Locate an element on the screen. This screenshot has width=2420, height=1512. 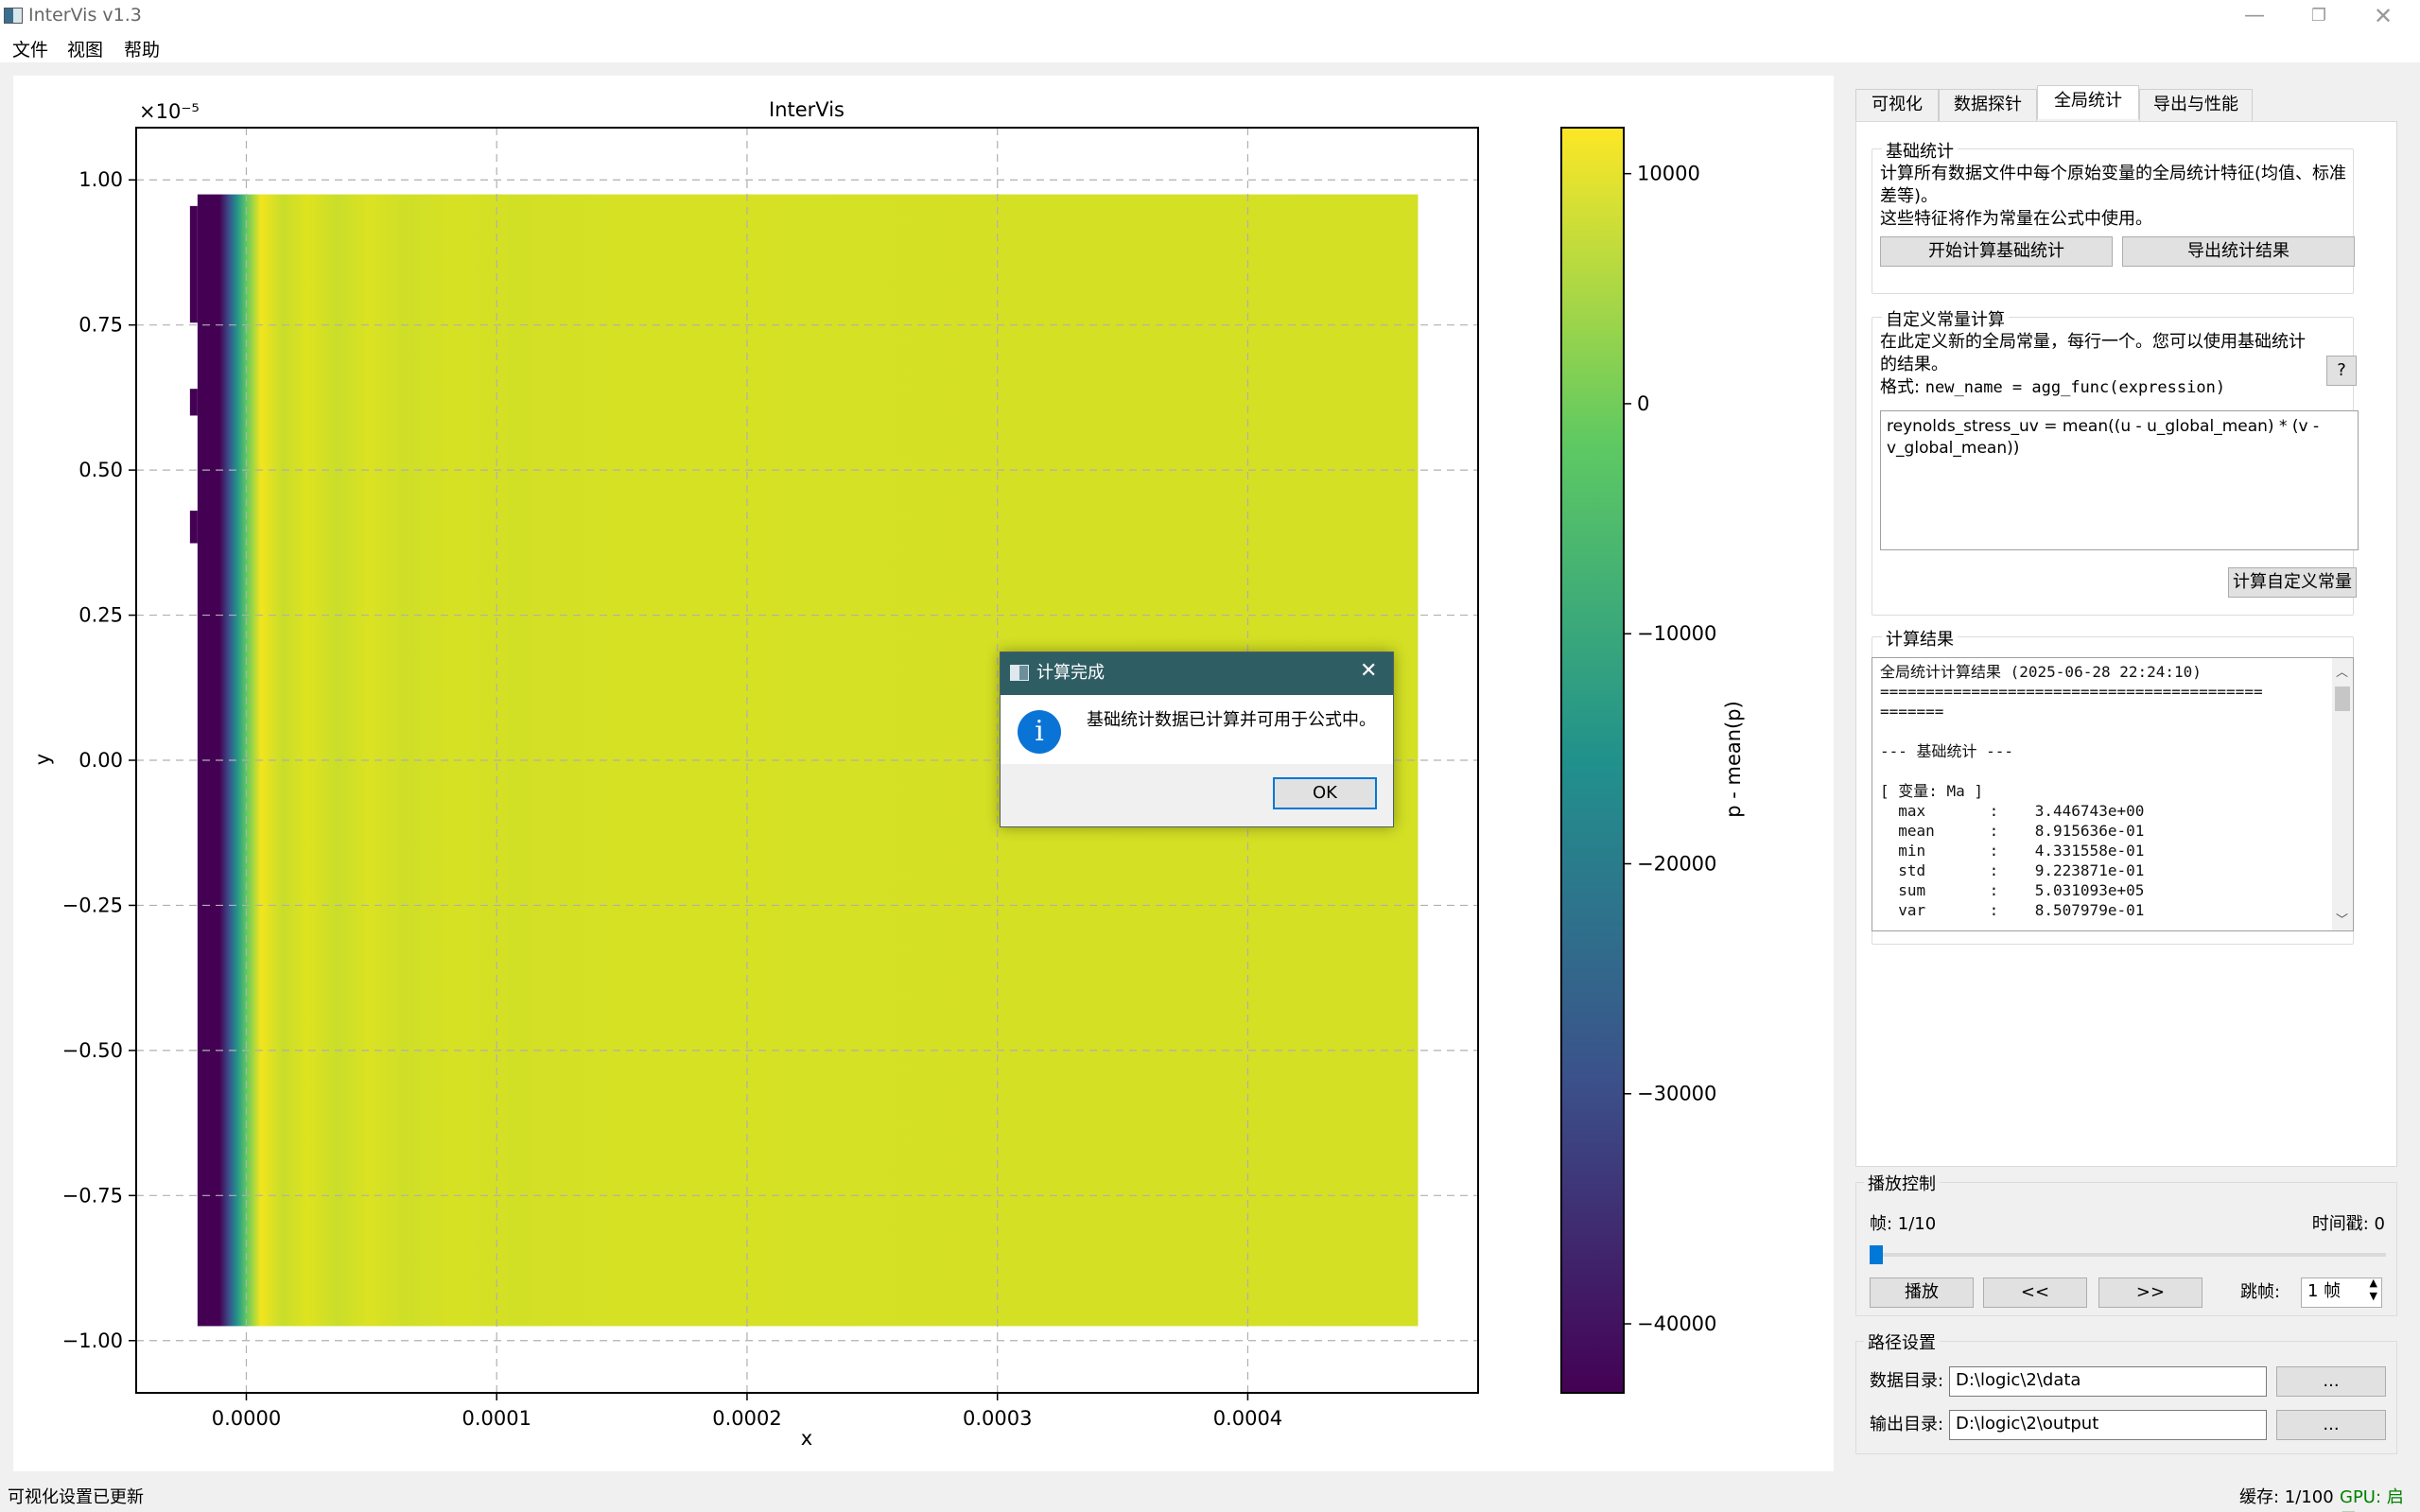
timestamp-label: 时间戳: 0 is located at coordinates (2348, 1224).